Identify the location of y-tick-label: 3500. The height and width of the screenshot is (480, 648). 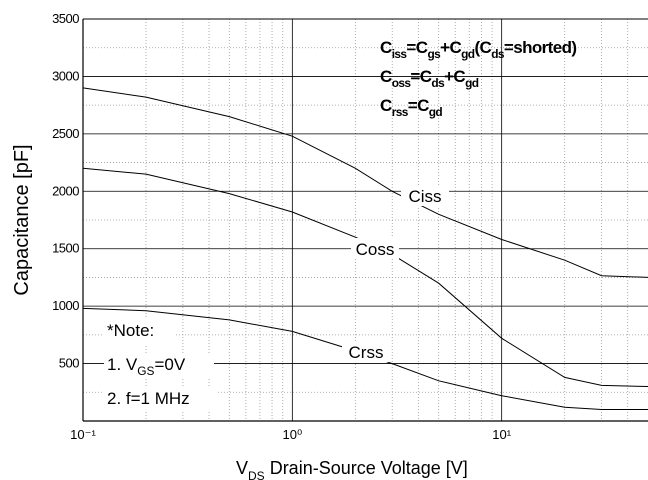
(65, 18).